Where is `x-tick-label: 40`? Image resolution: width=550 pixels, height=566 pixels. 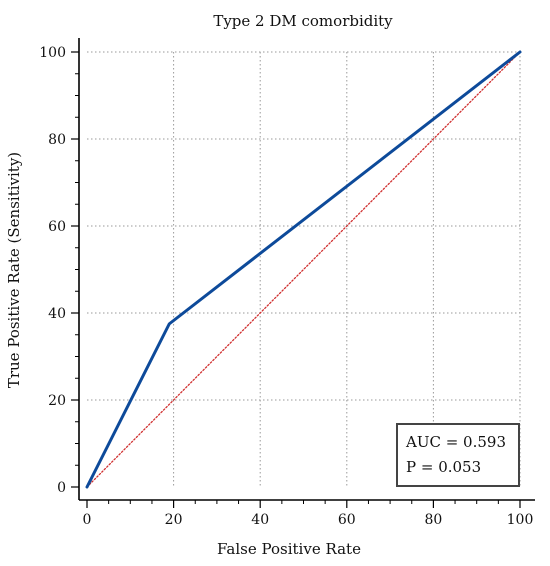
x-tick-label: 40 is located at coordinates (260, 520).